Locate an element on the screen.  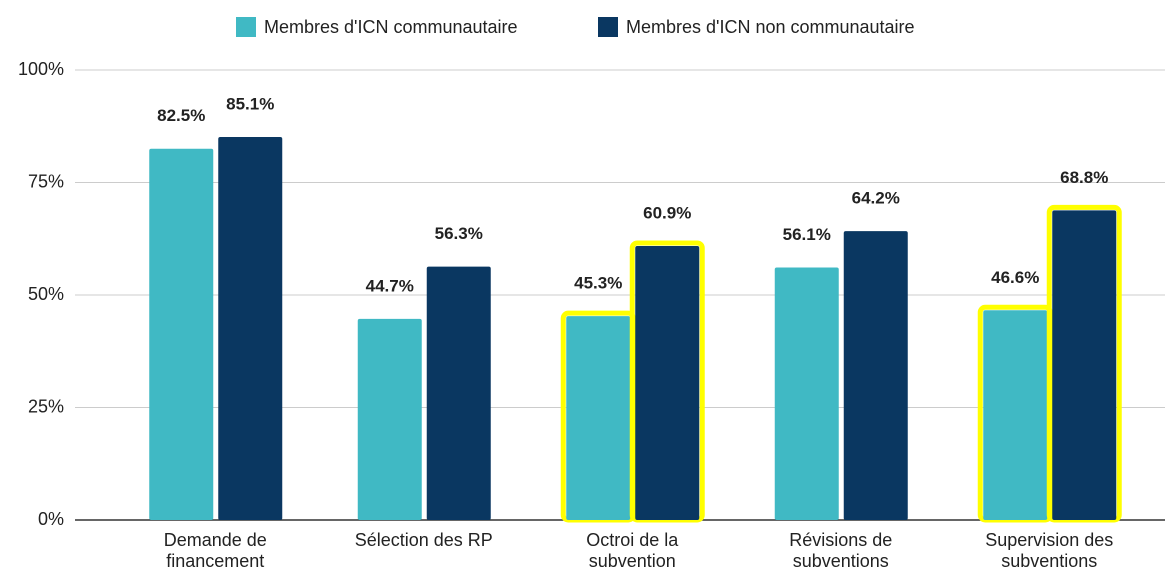
value-label: 85.1% is located at coordinates (250, 104).